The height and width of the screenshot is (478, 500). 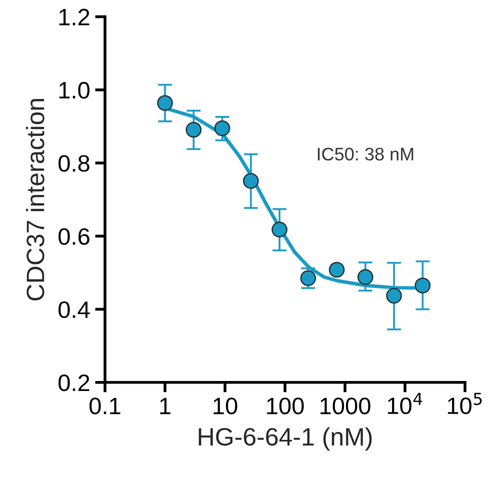 I want to click on annotation: IC50: 38 nM, so click(x=366, y=154).